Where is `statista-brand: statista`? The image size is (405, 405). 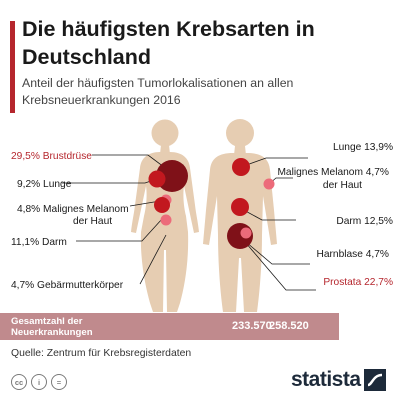 statista-brand: statista is located at coordinates (338, 380).